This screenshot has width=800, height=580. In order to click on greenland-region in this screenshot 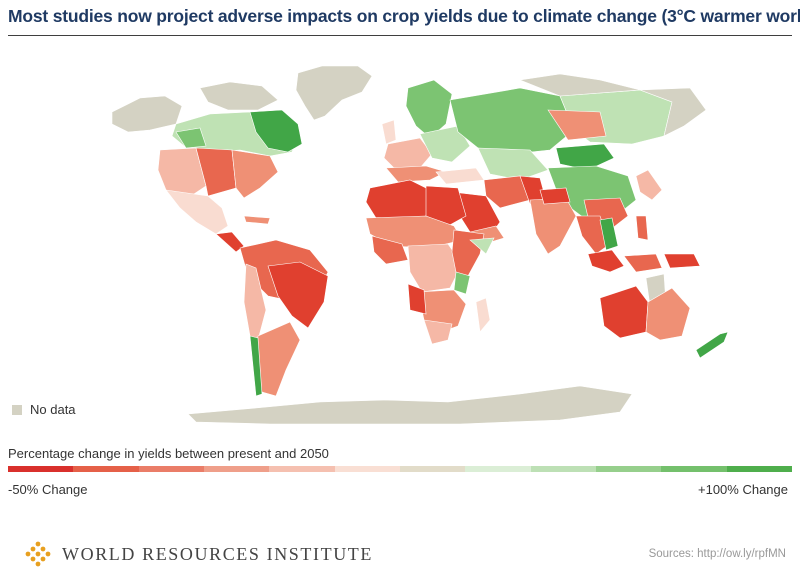, I will do `click(334, 93)`.